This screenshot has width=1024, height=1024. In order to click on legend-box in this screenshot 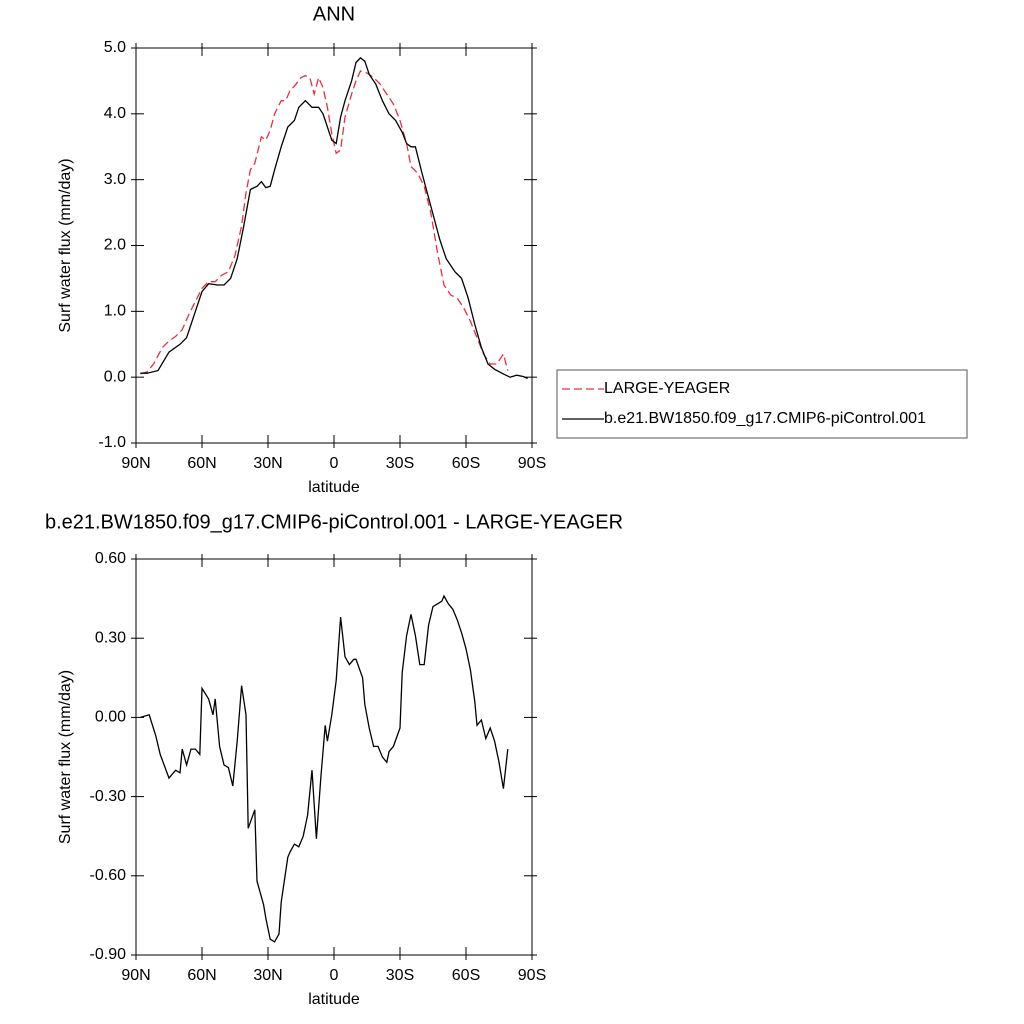, I will do `click(762, 404)`.